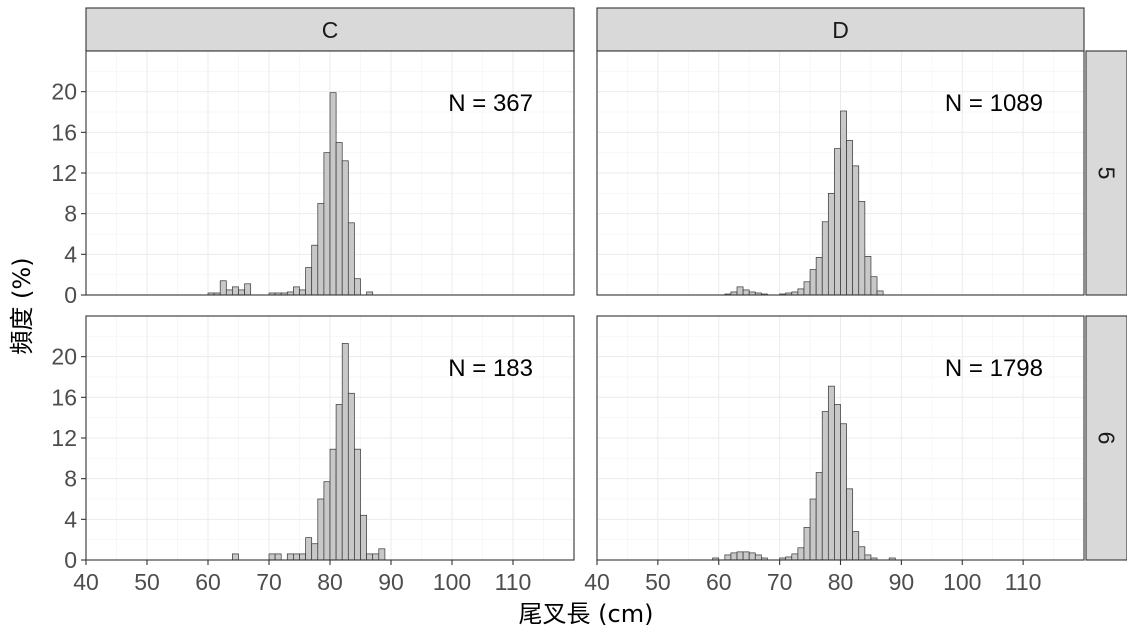  I want to click on x-axis-column-d: 40 50 60 70 80 90 100 110, so click(812, 577).